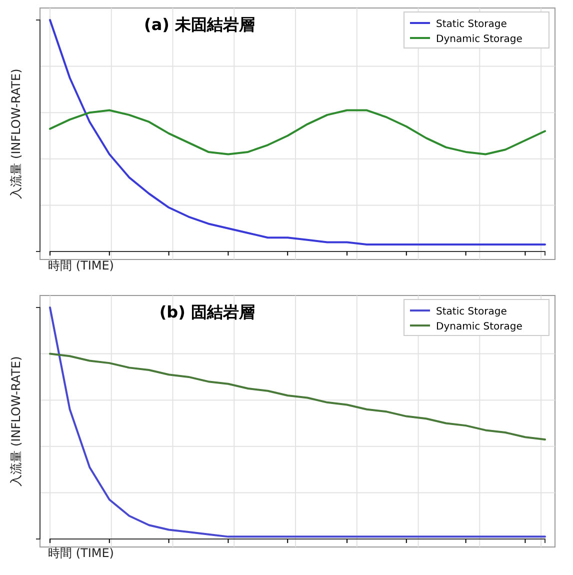  Describe the element at coordinates (199, 24) in the screenshot. I see `chart-title: (a) 未固結岩層` at that location.